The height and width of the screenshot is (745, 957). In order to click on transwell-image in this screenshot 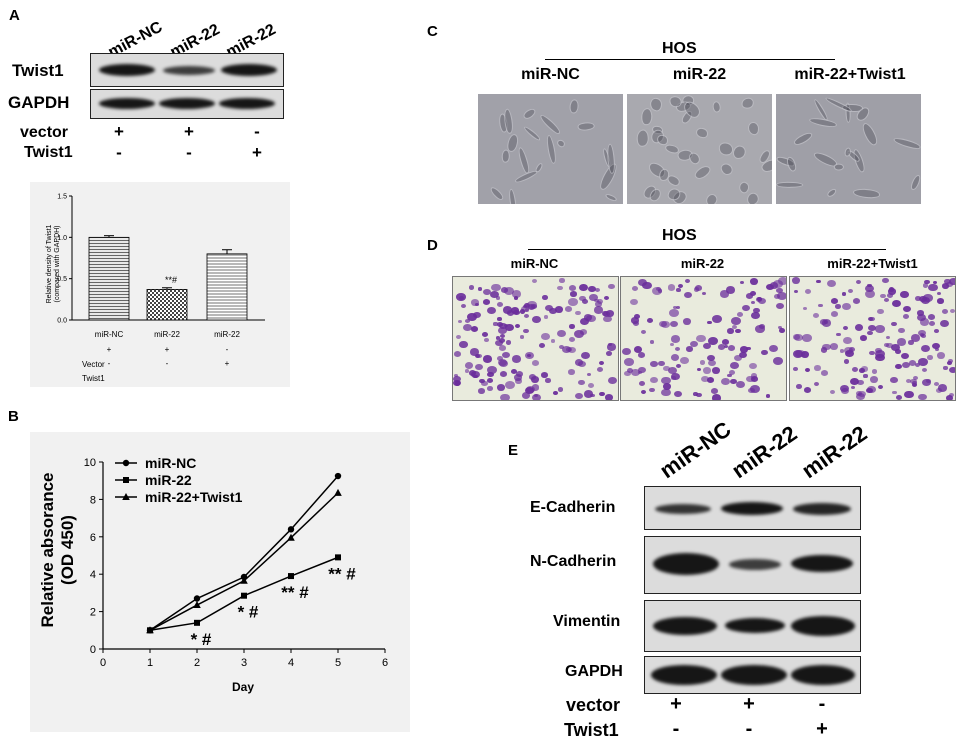, I will do `click(872, 338)`.